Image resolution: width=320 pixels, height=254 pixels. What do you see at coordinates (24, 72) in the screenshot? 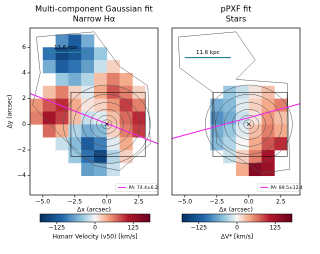
I see `y-tick-label: 4` at bounding box center [24, 72].